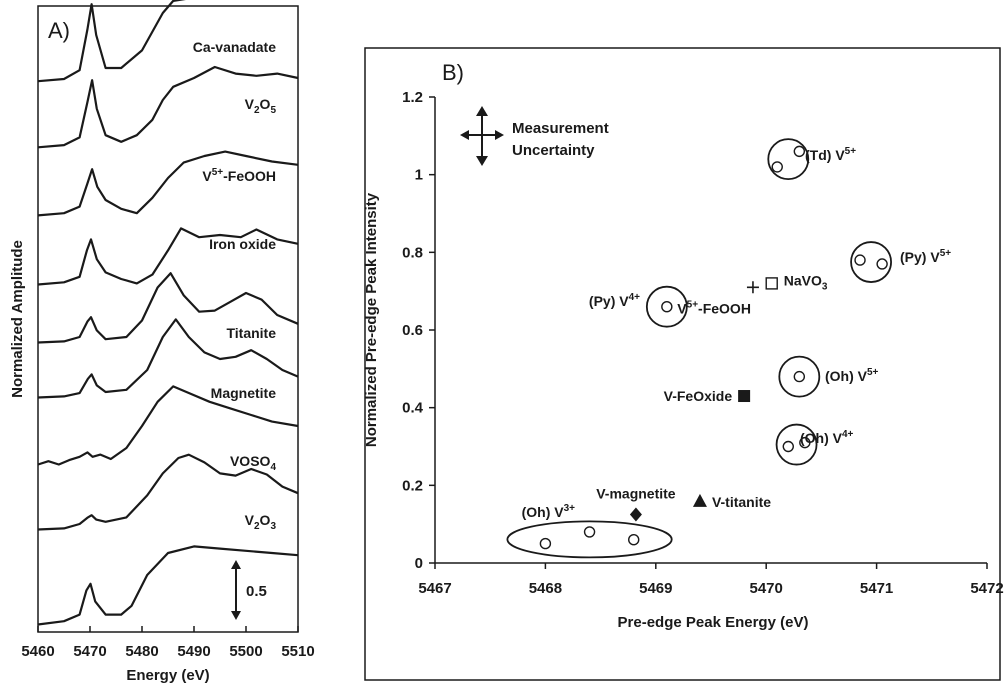 The width and height of the screenshot is (1007, 691). Describe the element at coordinates (261, 106) in the screenshot. I see `spectrum-label-v2o5: V2O5` at that location.